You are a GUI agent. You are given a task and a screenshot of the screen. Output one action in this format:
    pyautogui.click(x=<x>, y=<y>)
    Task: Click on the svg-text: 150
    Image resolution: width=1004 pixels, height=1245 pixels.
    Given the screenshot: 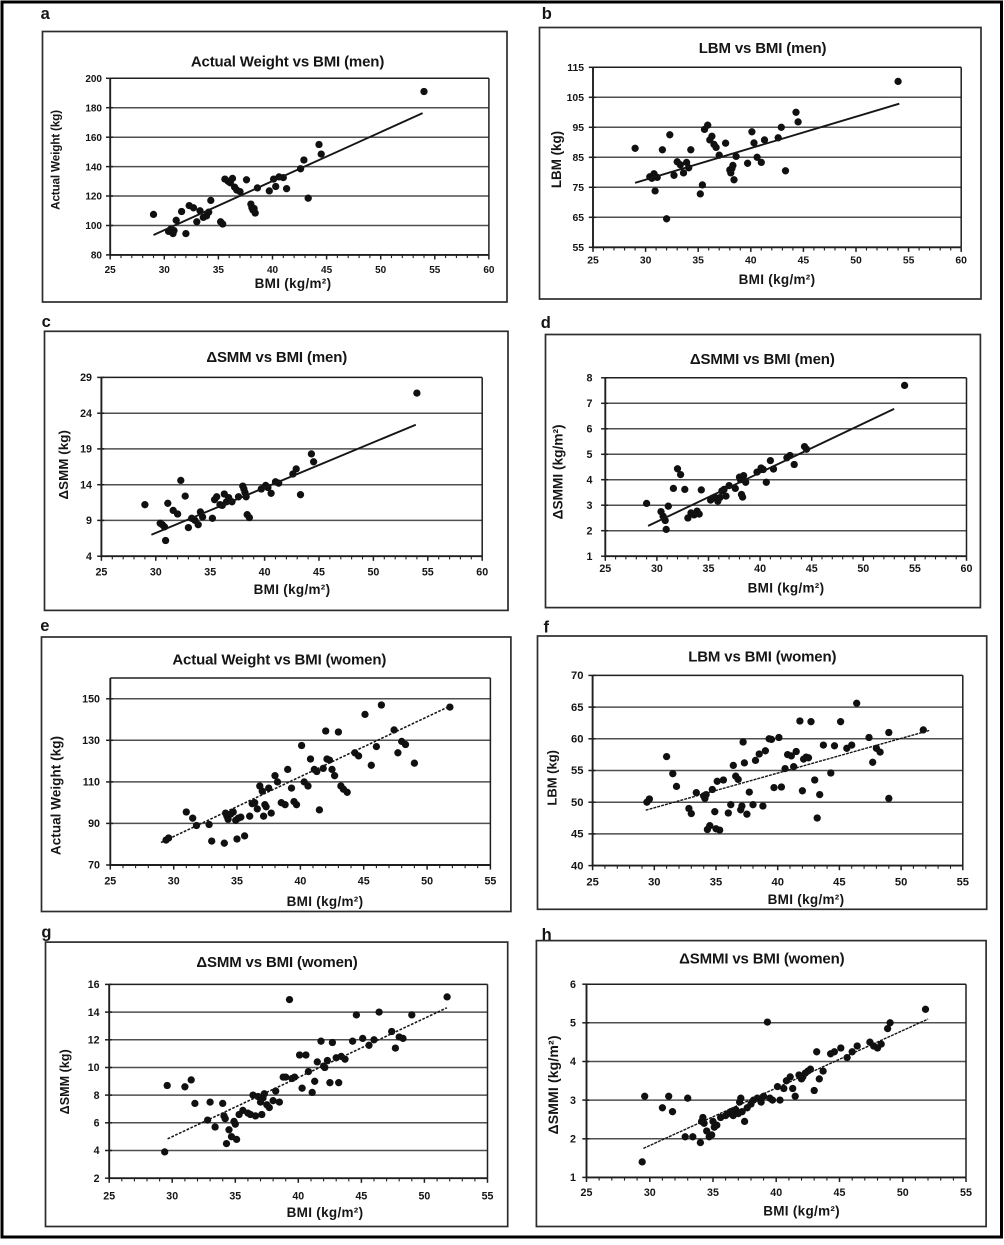 What is the action you would take?
    pyautogui.click(x=91, y=700)
    